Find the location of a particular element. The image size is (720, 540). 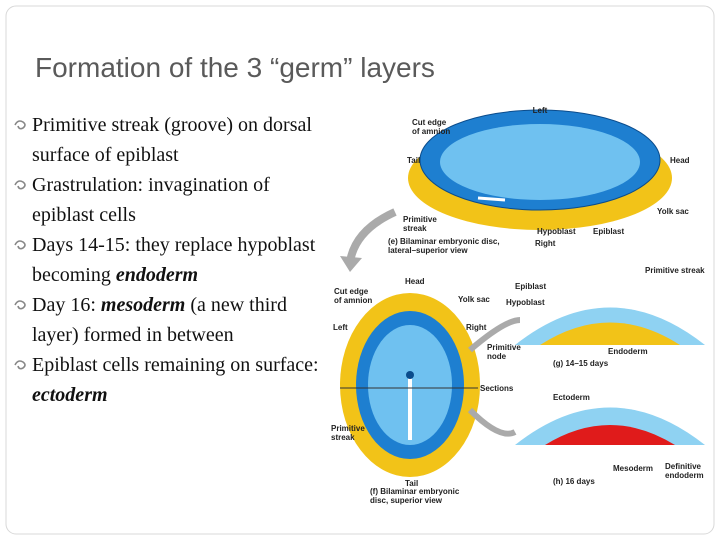

bullet-text: (a new third layer) formed in between is located at coordinates (159, 320).